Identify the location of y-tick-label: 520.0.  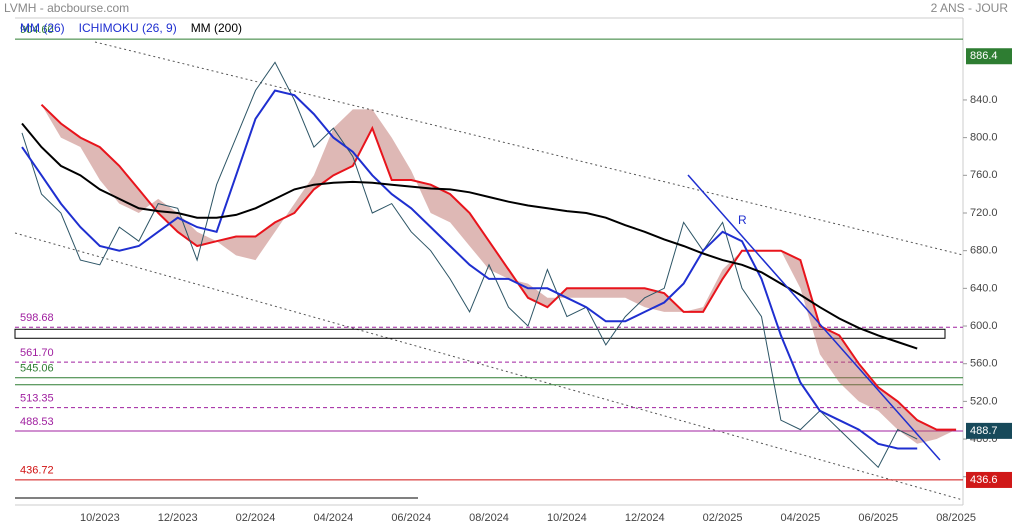
(984, 401).